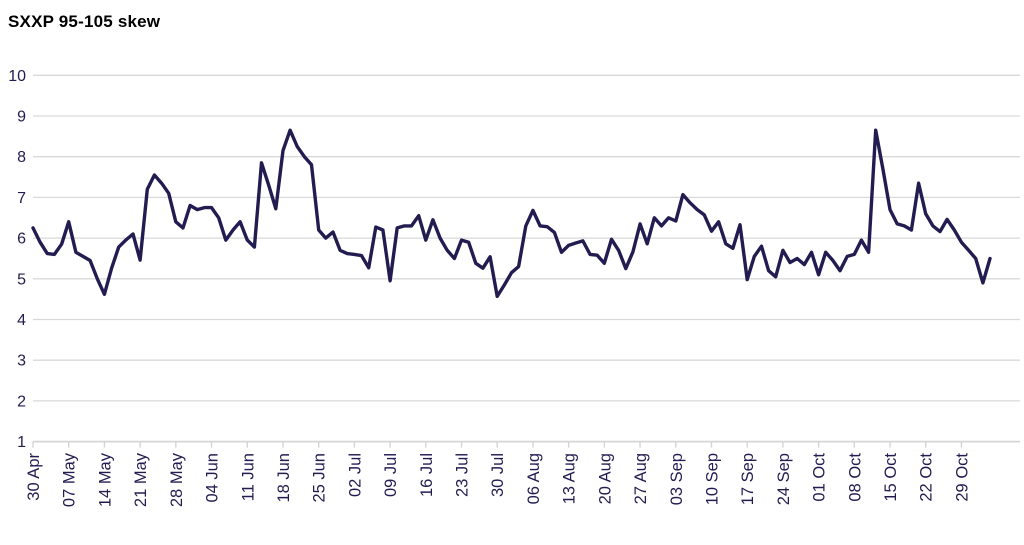 The image size is (1024, 545). What do you see at coordinates (21, 117) in the screenshot?
I see `y-tick-label: 9` at bounding box center [21, 117].